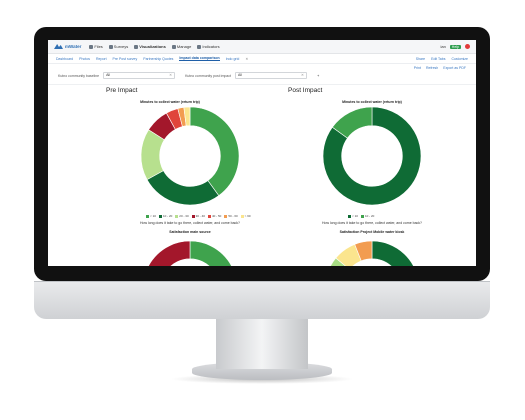 The height and width of the screenshot is (420, 525). Describe the element at coordinates (108, 75) in the screenshot. I see `filter-value-baseline: All` at that location.